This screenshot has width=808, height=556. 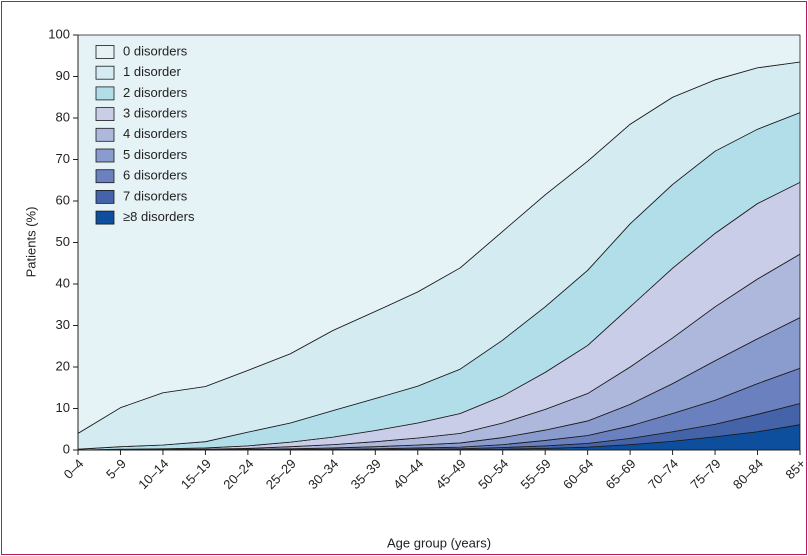 I want to click on y-tick-label: 0, so click(x=66, y=448).